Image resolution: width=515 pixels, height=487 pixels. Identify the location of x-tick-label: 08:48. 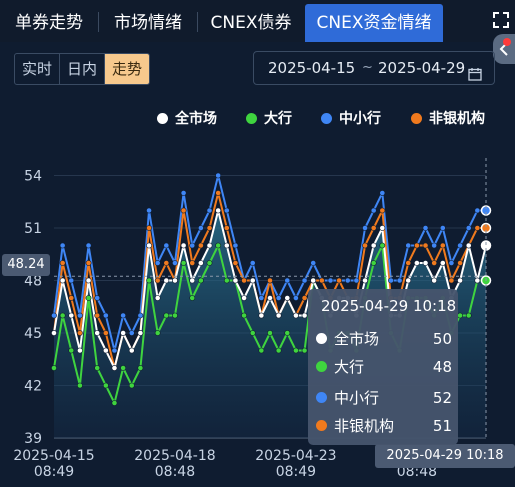
(175, 472).